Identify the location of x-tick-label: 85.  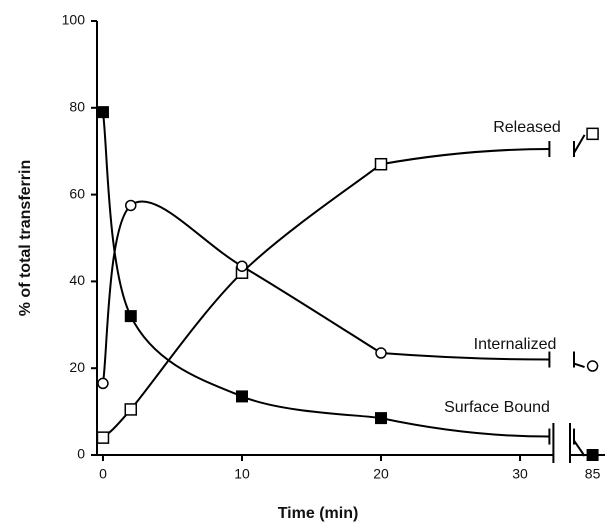
(593, 474).